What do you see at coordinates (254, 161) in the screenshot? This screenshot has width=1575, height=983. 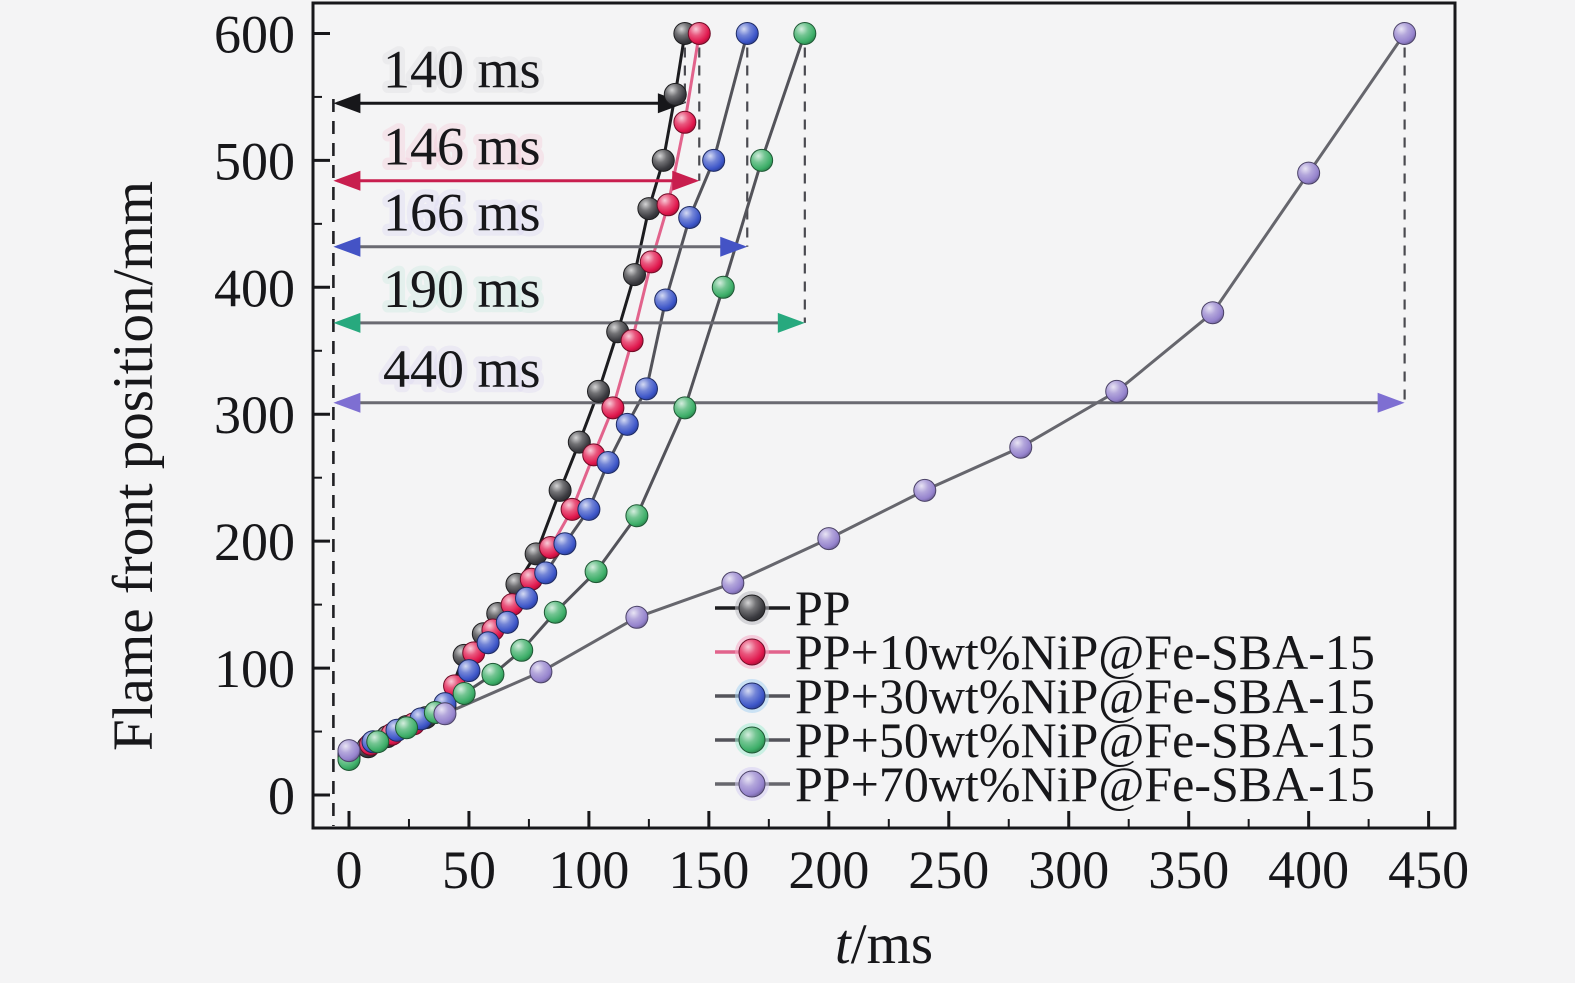 I see `y-tick-label: 500` at bounding box center [254, 161].